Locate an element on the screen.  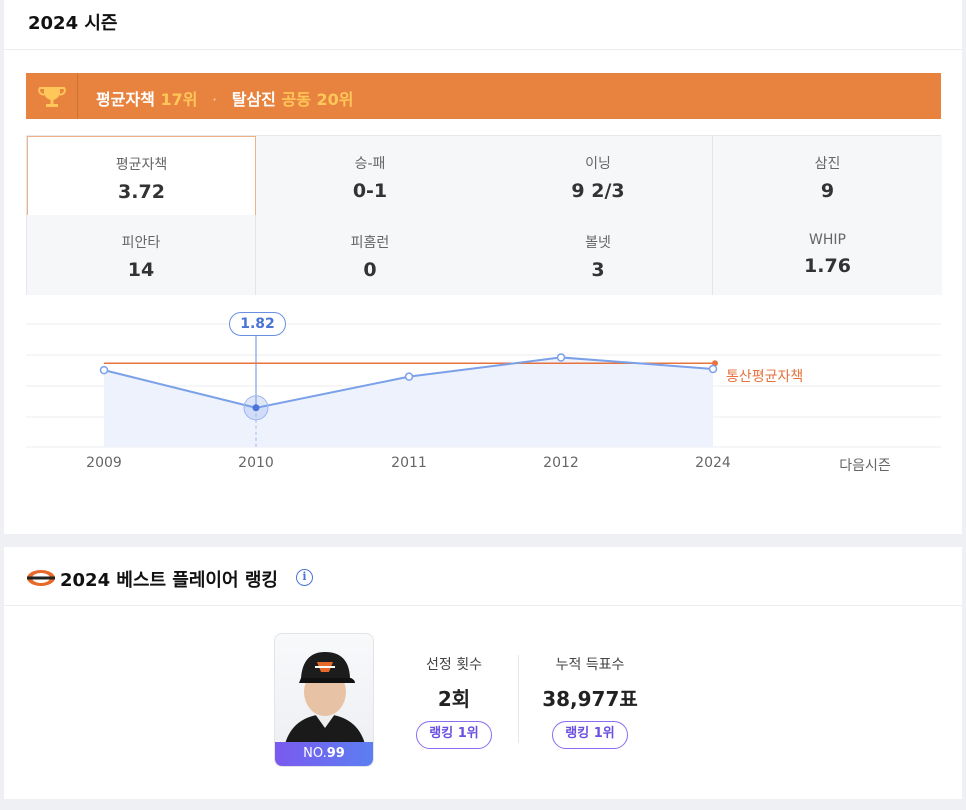
stat-cell-innings: 이닝 9 2/3 is located at coordinates (598, 176).